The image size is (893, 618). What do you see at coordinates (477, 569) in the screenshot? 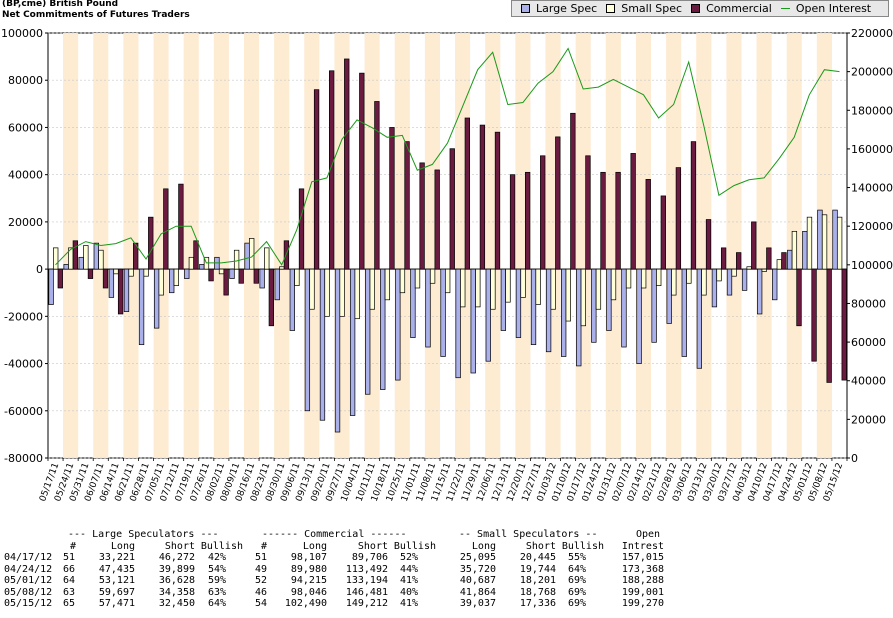
I see `table-cell: 35,720` at bounding box center [477, 569].